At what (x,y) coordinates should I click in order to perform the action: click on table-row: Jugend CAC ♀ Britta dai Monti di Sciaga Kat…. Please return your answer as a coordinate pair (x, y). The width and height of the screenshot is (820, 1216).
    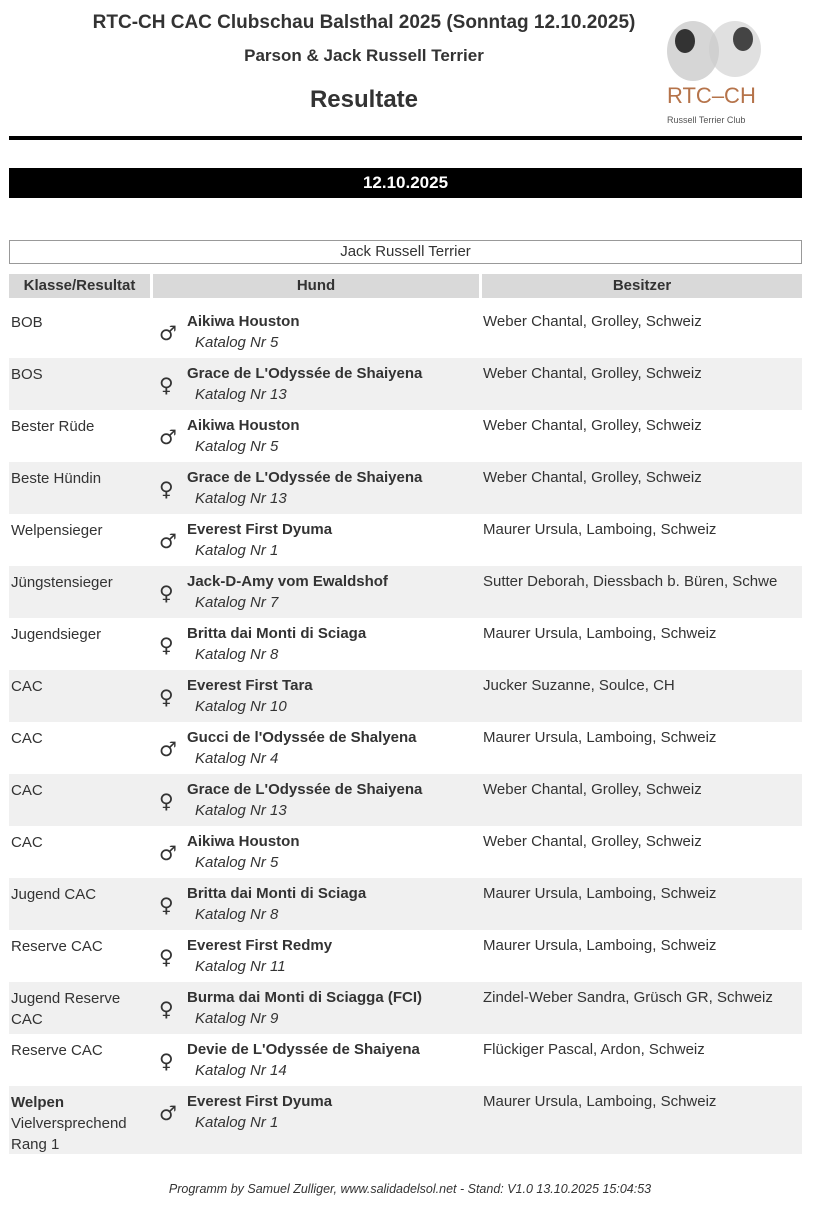
    Looking at the image, I should click on (405, 904).